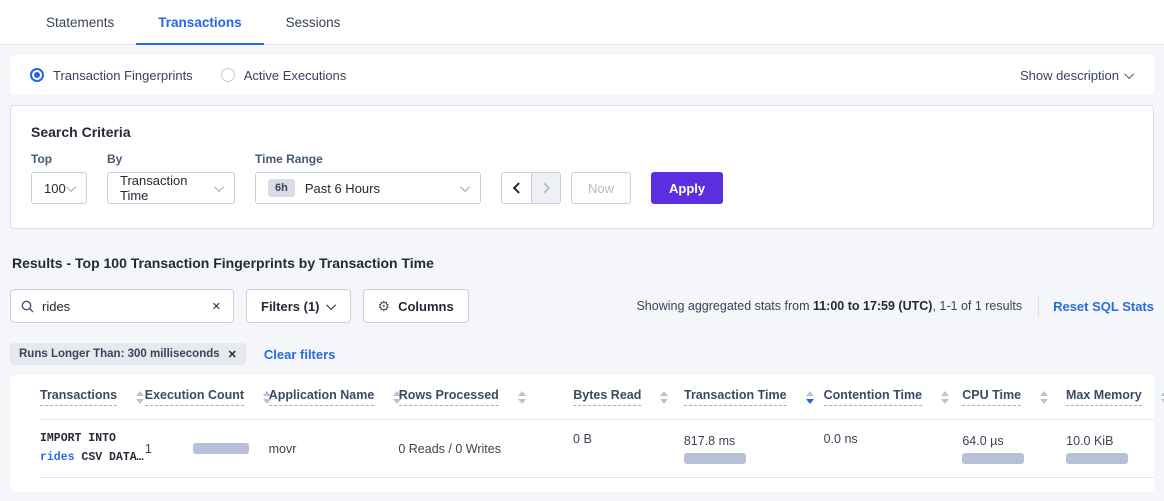 The height and width of the screenshot is (501, 1164). I want to click on header-contention-time: Contention Time, so click(893, 397).